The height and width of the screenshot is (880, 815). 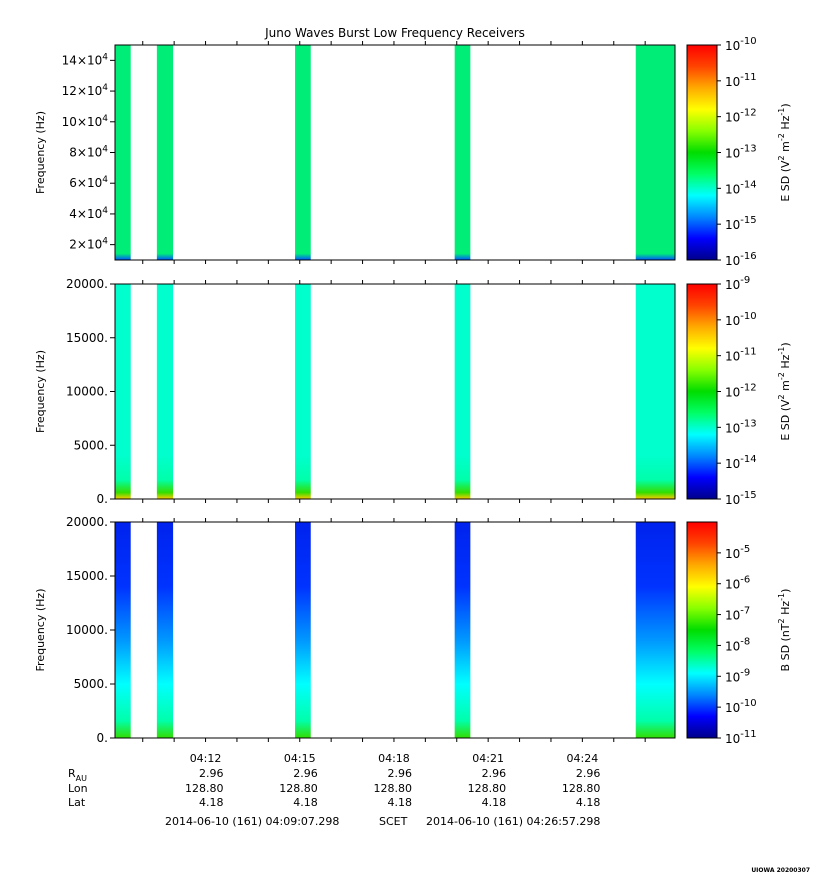 What do you see at coordinates (780, 870) in the screenshot?
I see `version-stamp: UIOWA 20200307` at bounding box center [780, 870].